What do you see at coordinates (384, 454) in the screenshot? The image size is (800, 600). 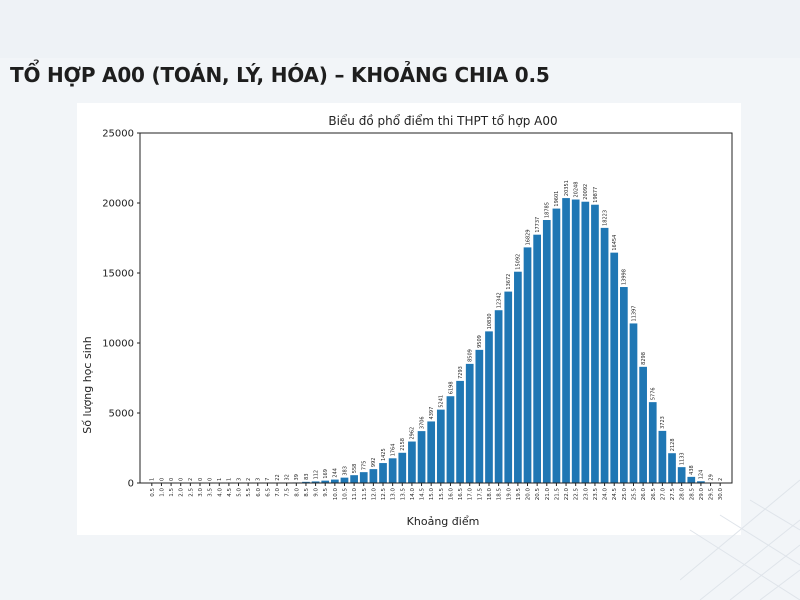 I see `bar-value-label: 1425` at bounding box center [384, 454].